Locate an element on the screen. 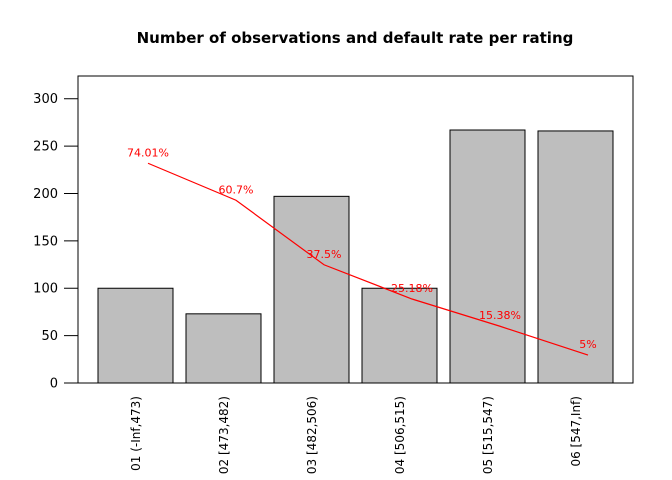 The width and height of the screenshot is (672, 480). x-category-label: 04 [506,515) is located at coordinates (400, 435).